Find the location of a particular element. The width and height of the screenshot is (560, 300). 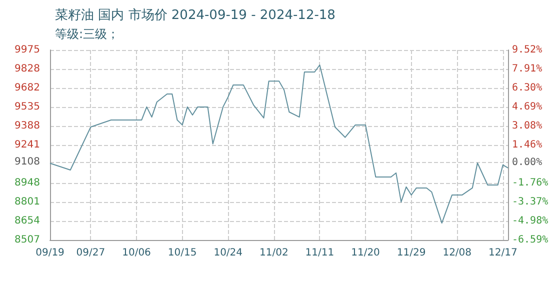

y-tick-label: 9975 is located at coordinates (27, 50).